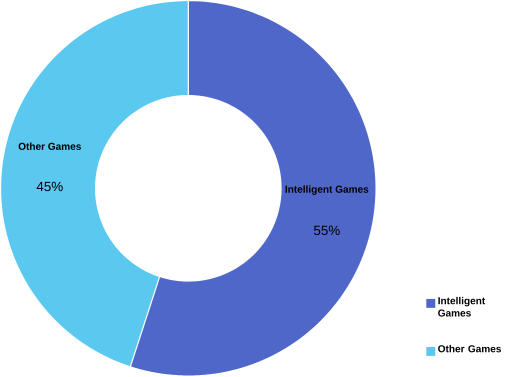 The width and height of the screenshot is (507, 377). I want to click on slice-label: Other Games, so click(49, 146).